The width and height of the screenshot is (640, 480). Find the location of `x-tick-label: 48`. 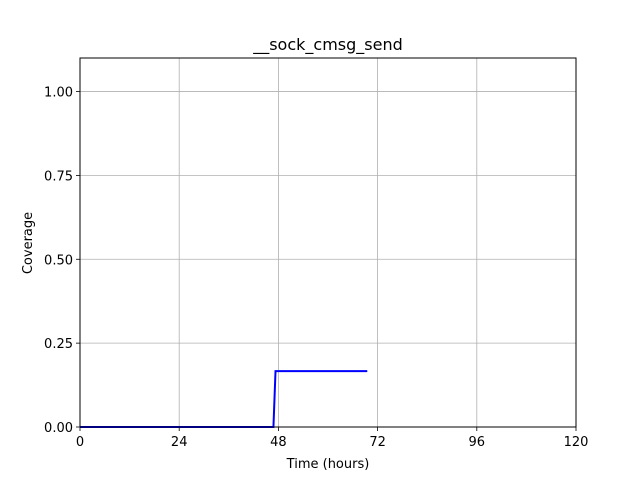

x-tick-label: 48 is located at coordinates (278, 442).